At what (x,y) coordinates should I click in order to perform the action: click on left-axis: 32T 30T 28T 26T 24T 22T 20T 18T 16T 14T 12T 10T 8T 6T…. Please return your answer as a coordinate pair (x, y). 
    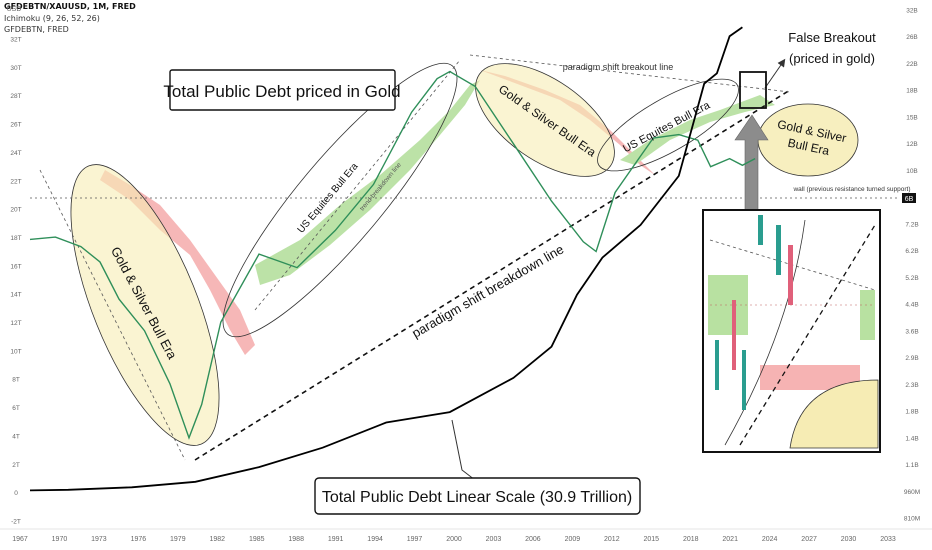
    Looking at the image, I should click on (15, 281).